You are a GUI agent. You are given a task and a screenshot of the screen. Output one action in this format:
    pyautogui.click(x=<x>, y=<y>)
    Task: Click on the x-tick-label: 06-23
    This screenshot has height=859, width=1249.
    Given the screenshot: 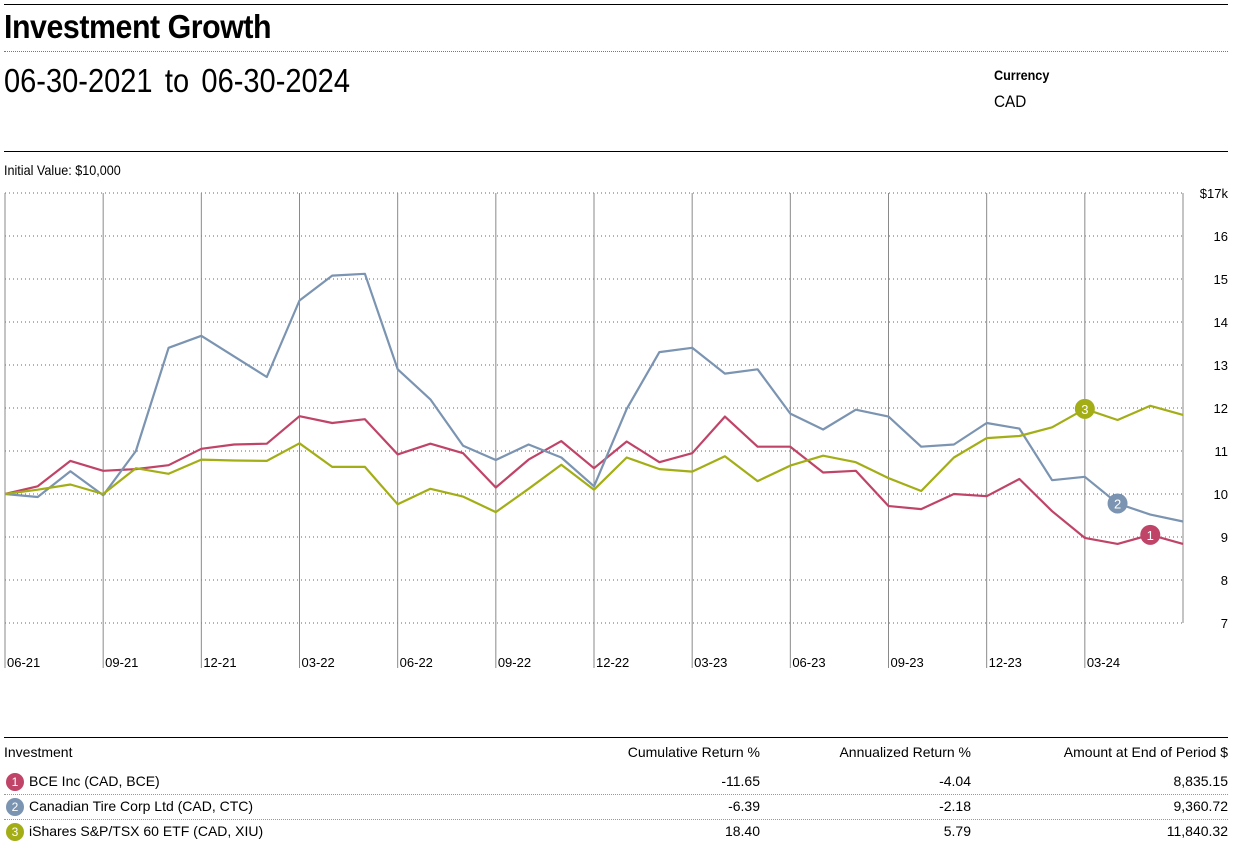 What is the action you would take?
    pyautogui.click(x=808, y=662)
    